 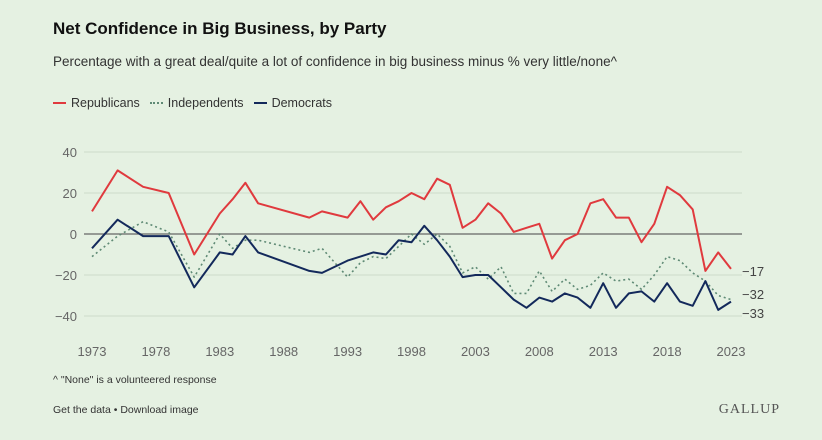 I want to click on get-data-link: Get the data, so click(x=82, y=410).